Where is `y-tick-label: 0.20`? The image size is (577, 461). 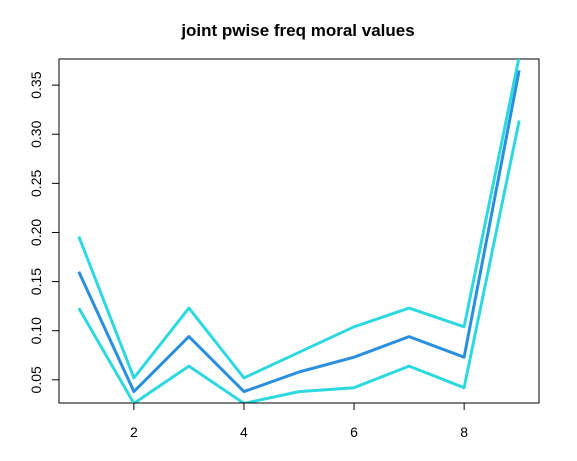 y-tick-label: 0.20 is located at coordinates (36, 232).